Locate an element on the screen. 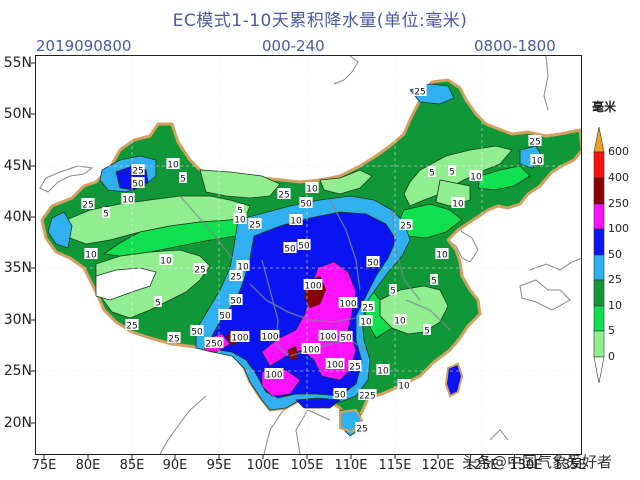 The height and width of the screenshot is (480, 640). legend-label-0: 0 is located at coordinates (611, 356).